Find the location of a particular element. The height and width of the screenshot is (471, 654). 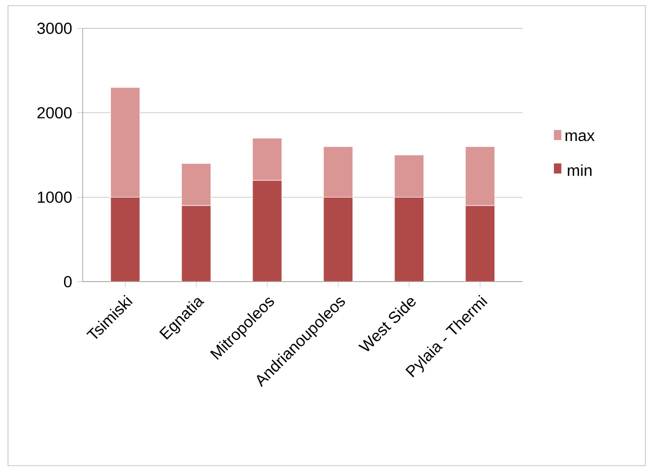

y-tick-label: 1000 is located at coordinates (55, 197).